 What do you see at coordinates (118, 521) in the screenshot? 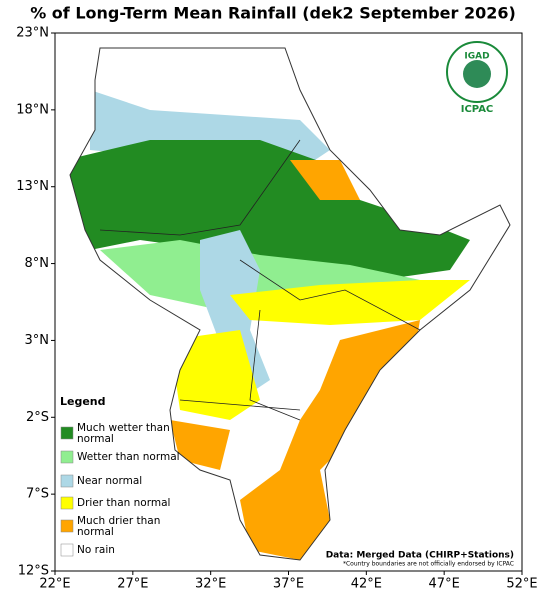
I see `legend-label-line: Much drier than` at bounding box center [118, 521].